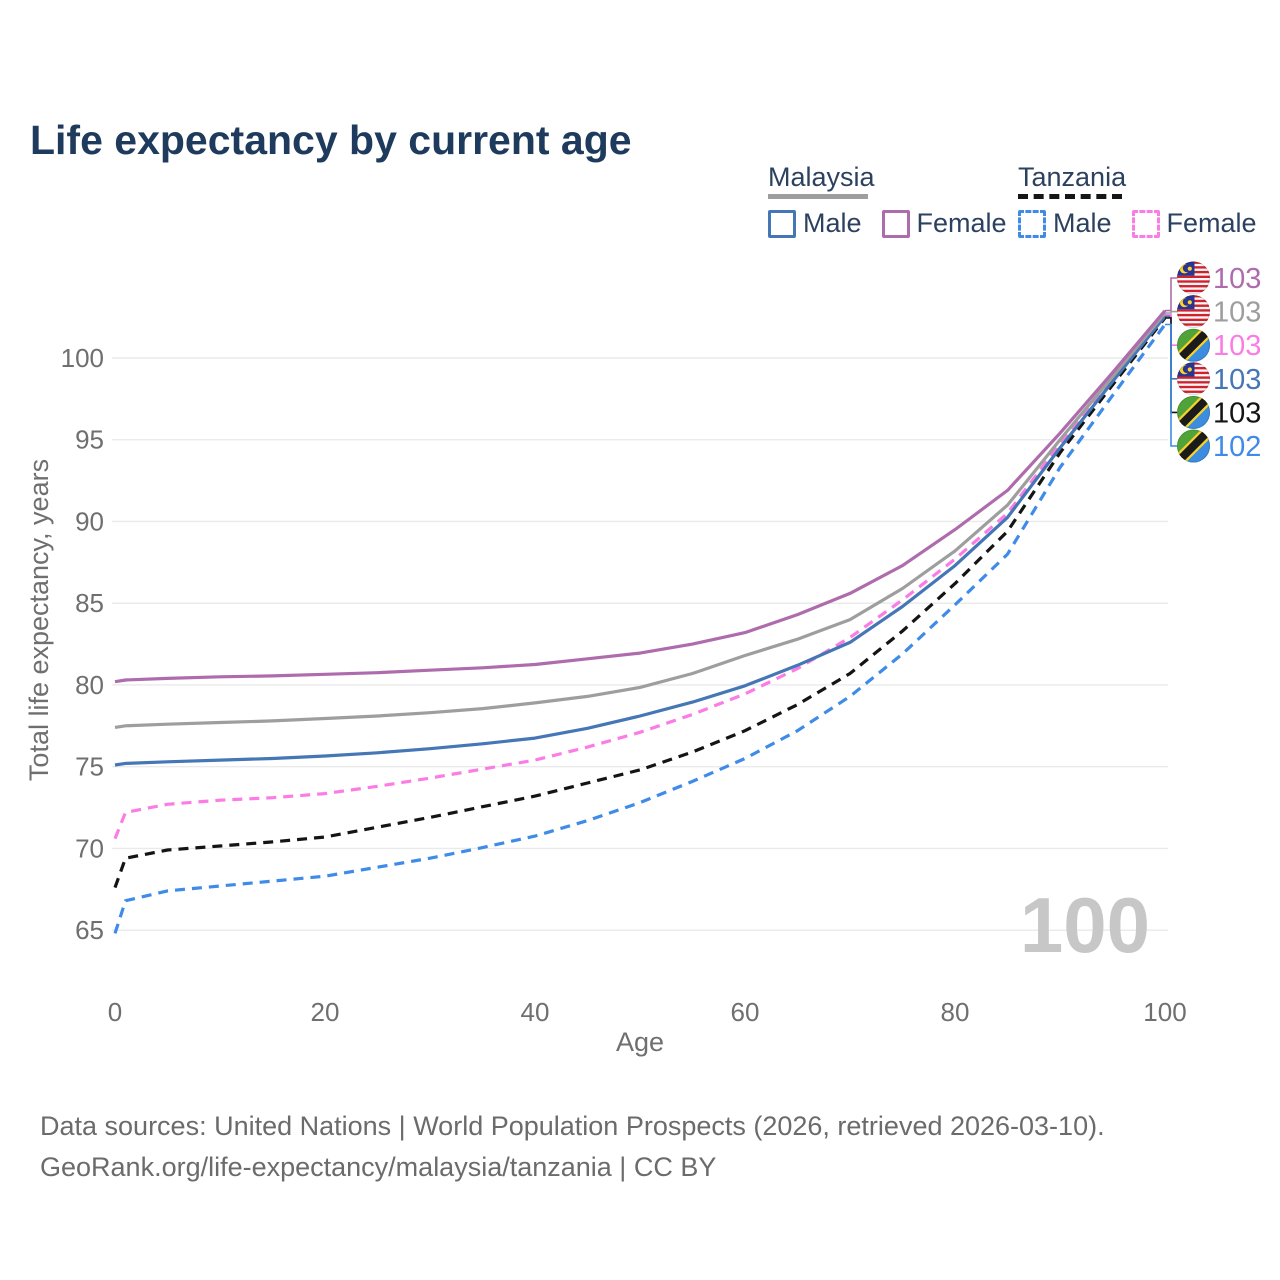  What do you see at coordinates (1085, 925) in the screenshot?
I see `age-watermark: 100` at bounding box center [1085, 925].